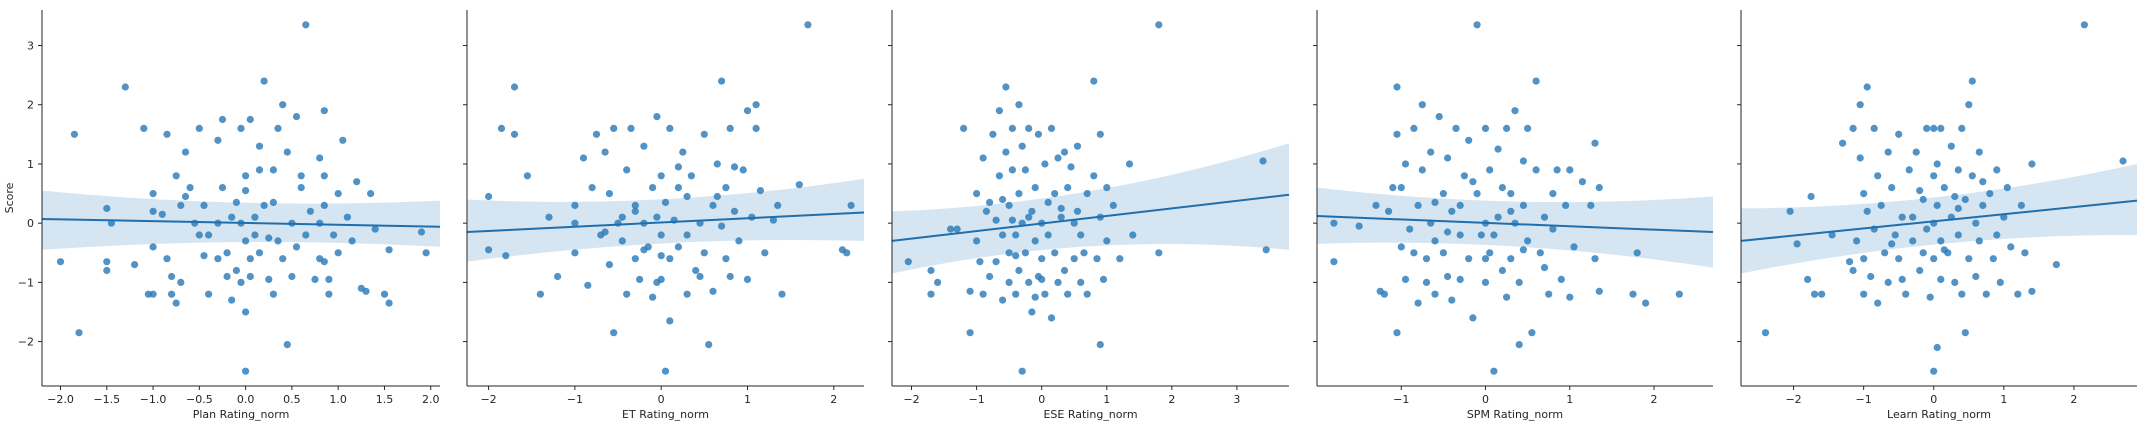 This screenshot has height=424, width=2147. I want to click on x-axis-label: Learn Rating_norm, so click(1939, 414).